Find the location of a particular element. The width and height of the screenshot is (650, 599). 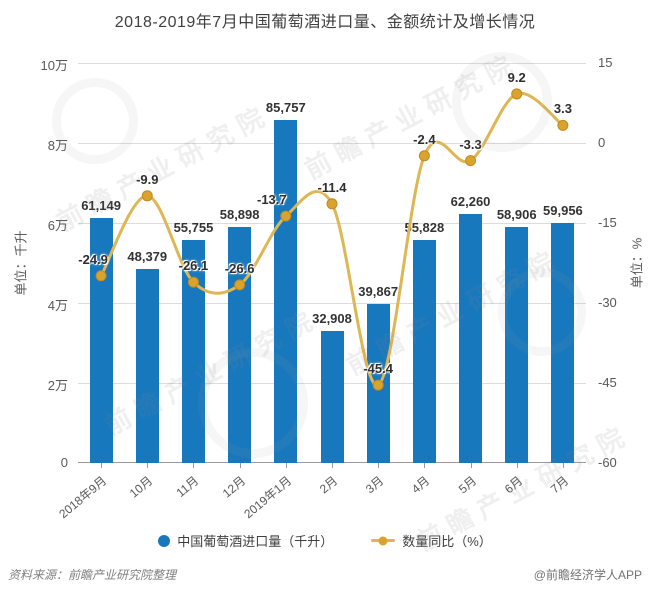

line-legend-label: 数量同比（%） is located at coordinates (447, 541).